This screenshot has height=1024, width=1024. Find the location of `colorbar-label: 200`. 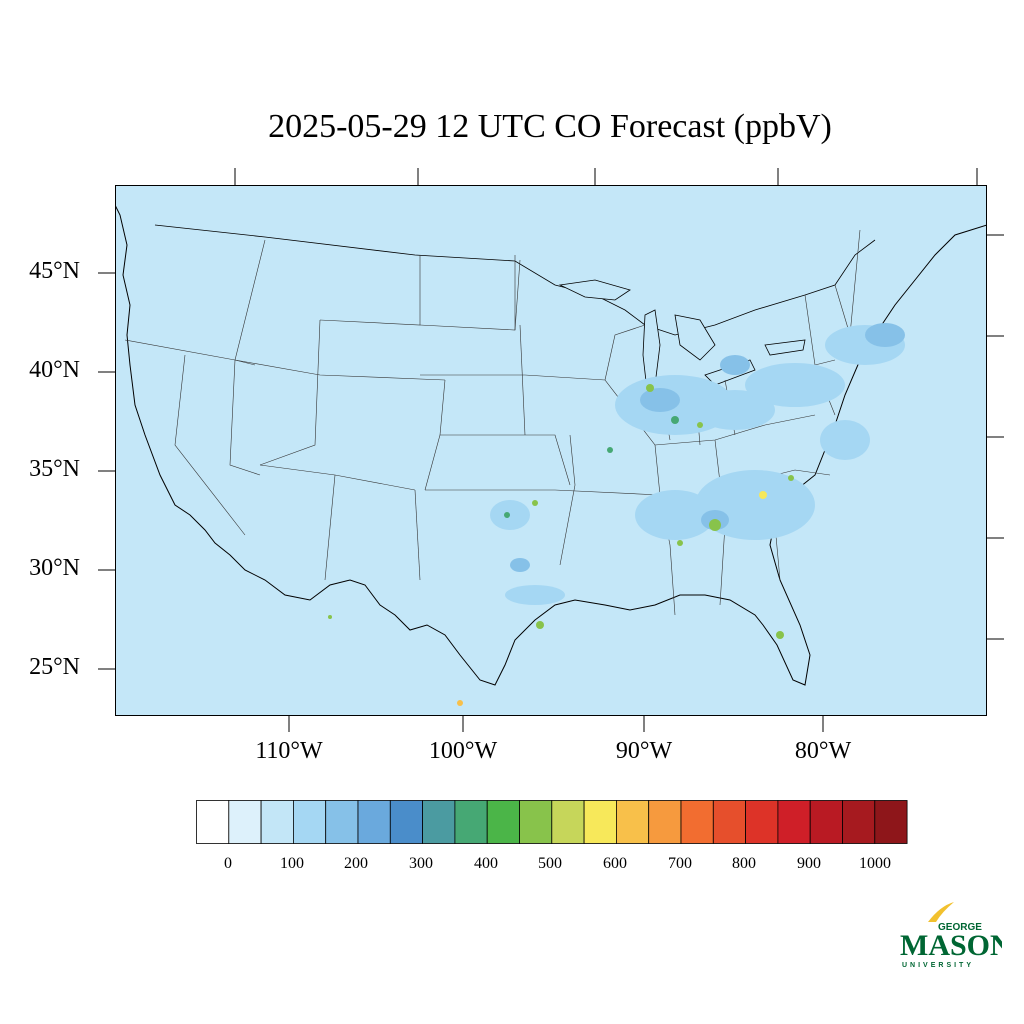

colorbar-label: 200 is located at coordinates (356, 863).